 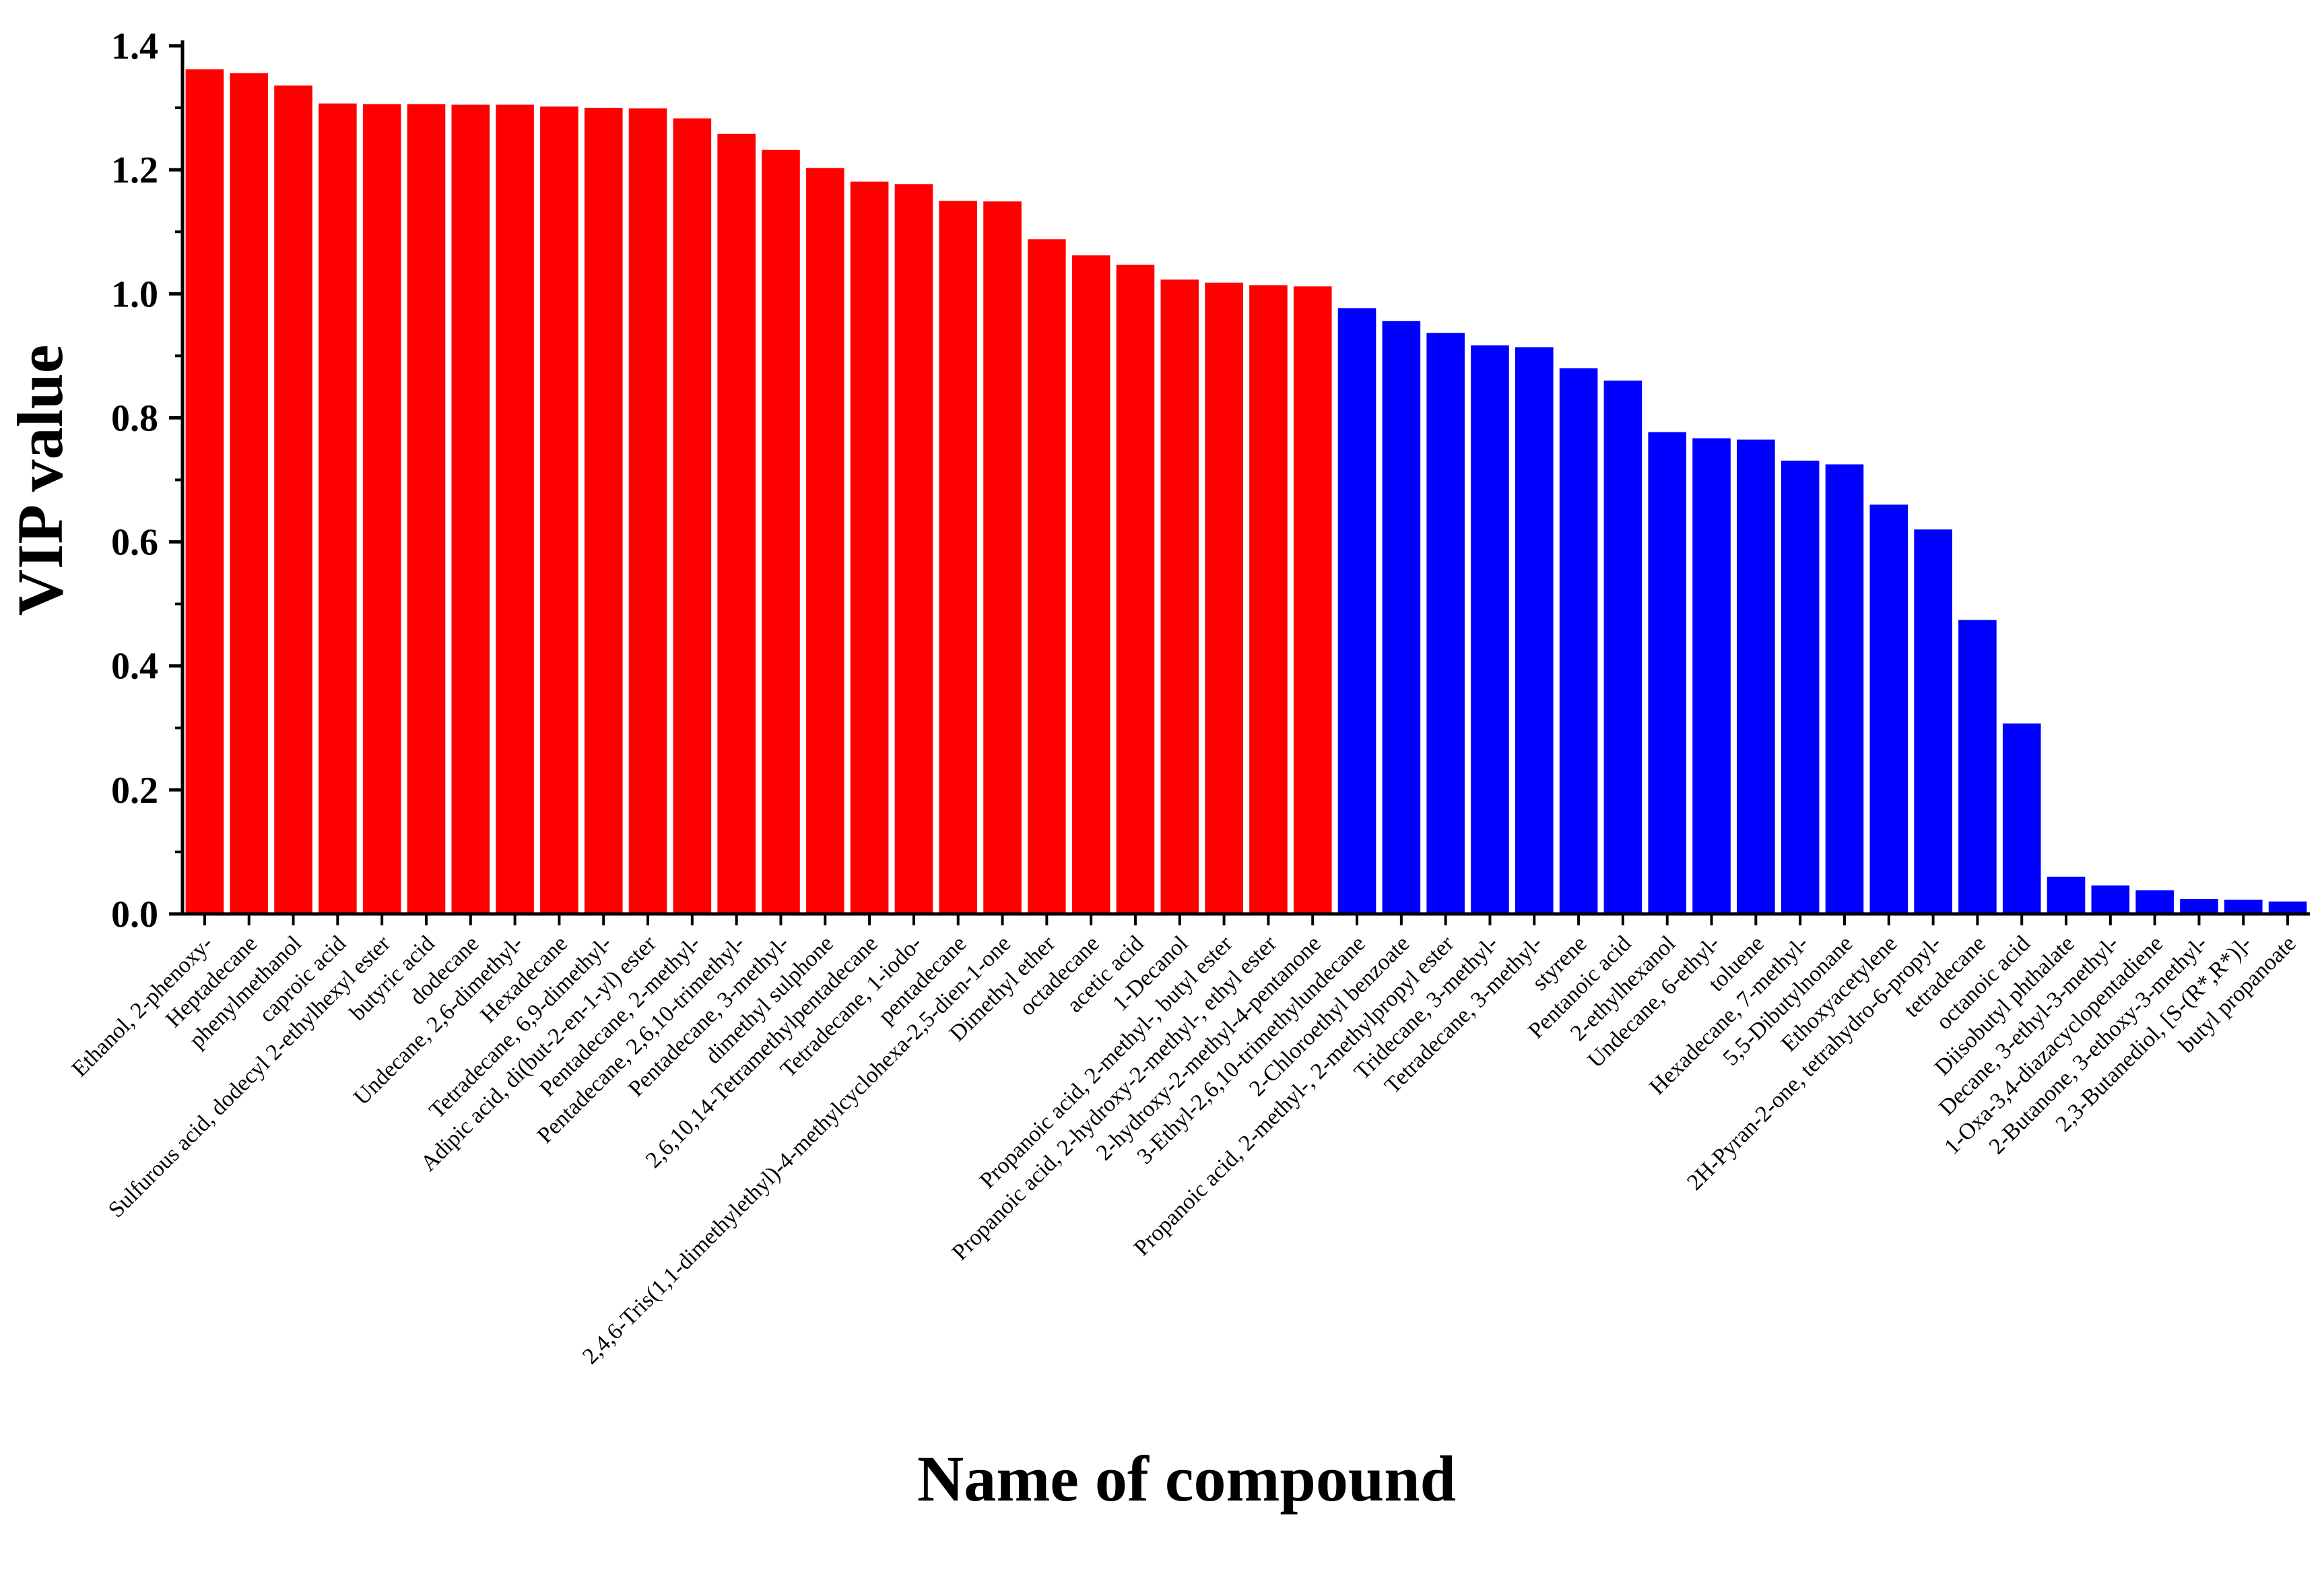 I want to click on y-axis-title: VIP value, so click(x=40, y=480).